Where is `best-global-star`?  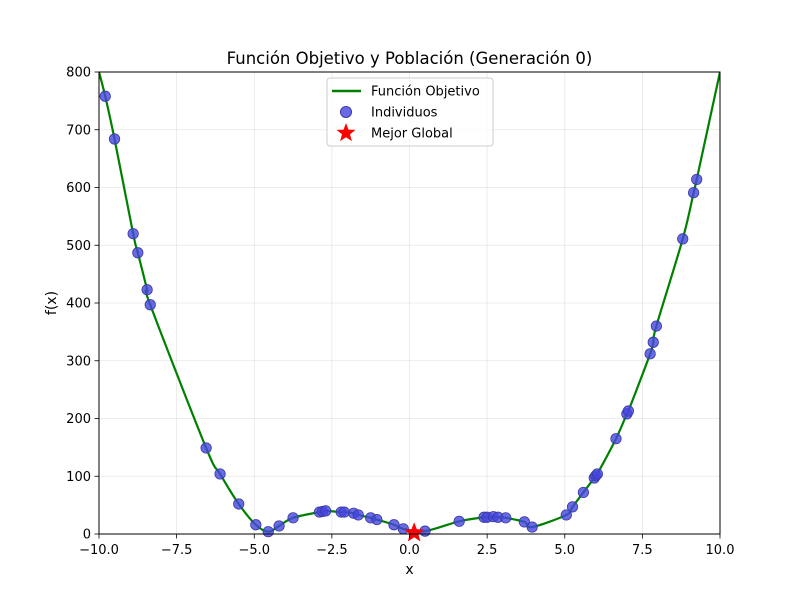
best-global-star is located at coordinates (414, 532).